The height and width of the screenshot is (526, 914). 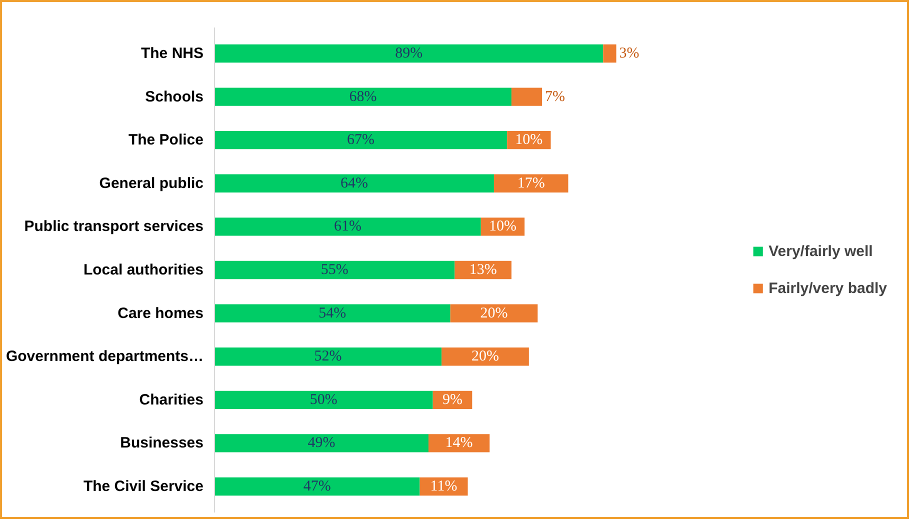 I want to click on data-label: 9%, so click(x=452, y=400).